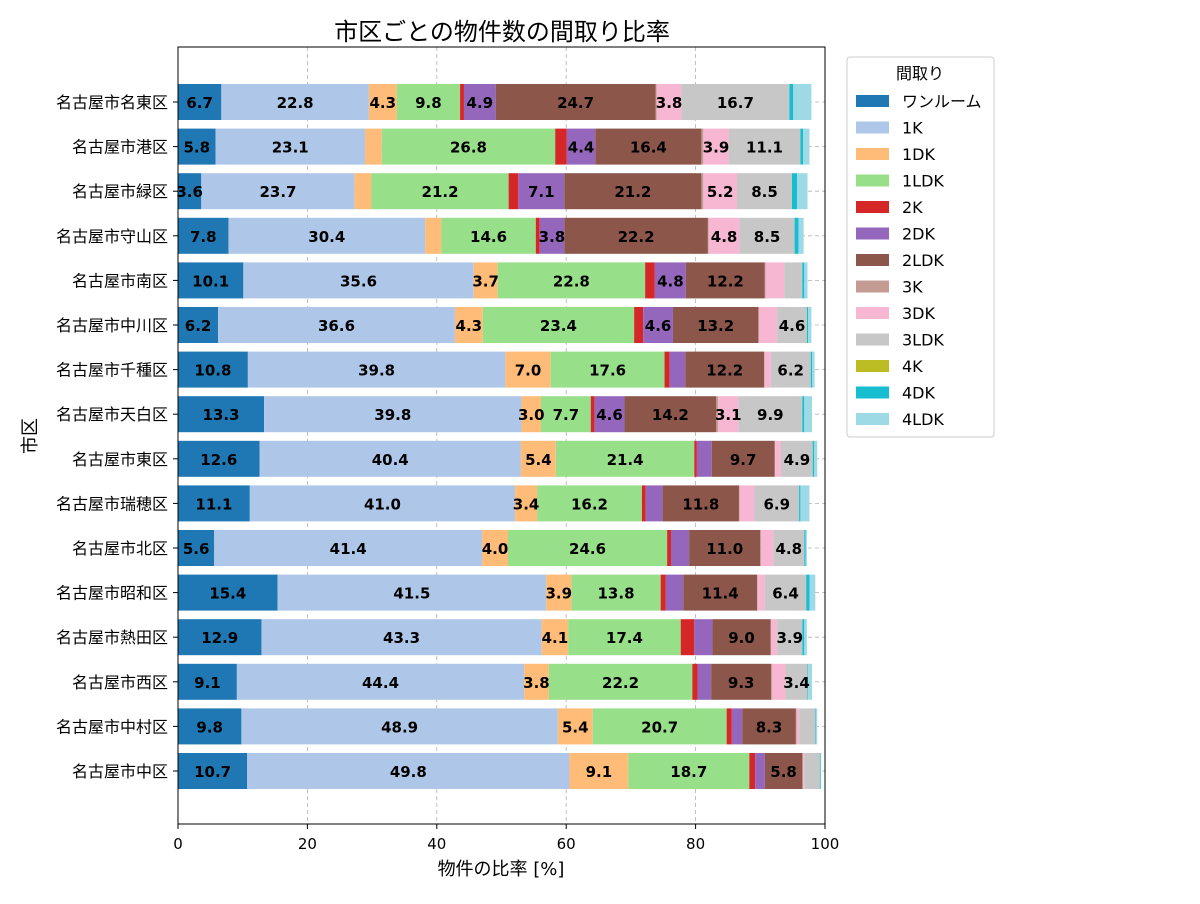  What do you see at coordinates (112, 102) in the screenshot?
I see `y-tick-label: 名古屋市名東区` at bounding box center [112, 102].